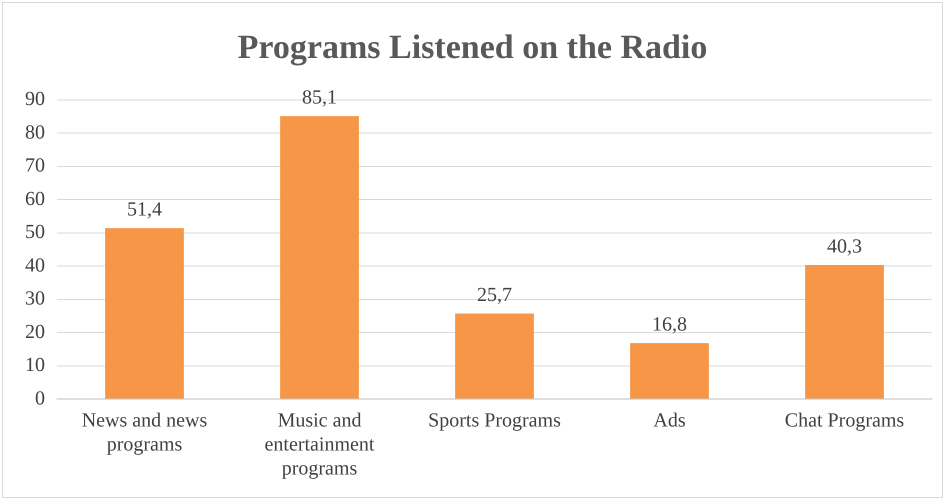  What do you see at coordinates (669, 324) in the screenshot?
I see `data-label: 16,8` at bounding box center [669, 324].